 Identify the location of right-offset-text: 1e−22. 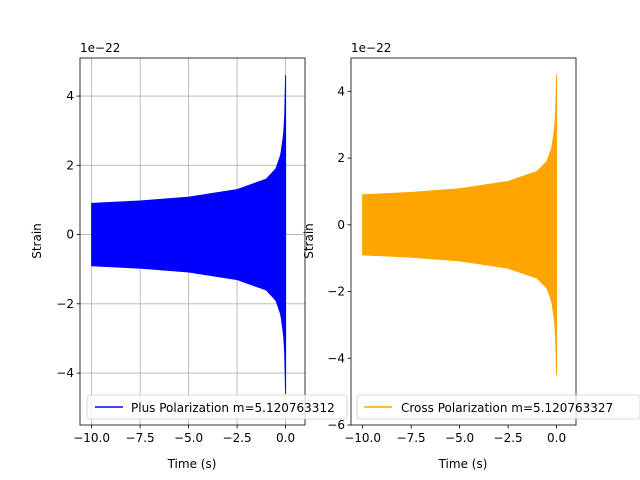
(371, 48).